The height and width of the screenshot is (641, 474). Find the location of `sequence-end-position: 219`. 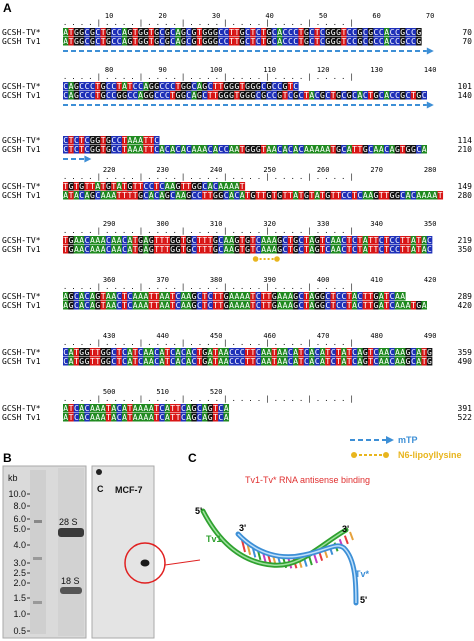

sequence-end-position: 219 is located at coordinates (465, 240).